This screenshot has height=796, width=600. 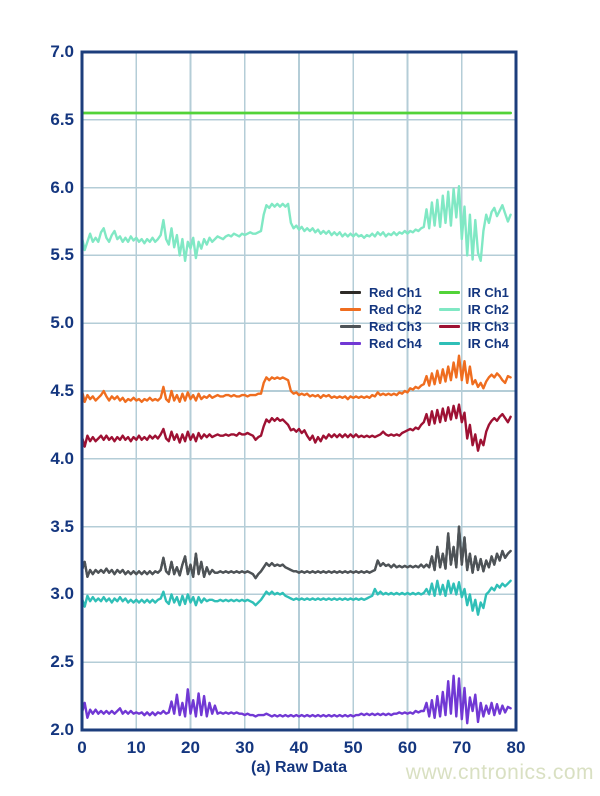 What do you see at coordinates (62, 390) in the screenshot?
I see `y-tick-label-4.5: 4.5` at bounding box center [62, 390].